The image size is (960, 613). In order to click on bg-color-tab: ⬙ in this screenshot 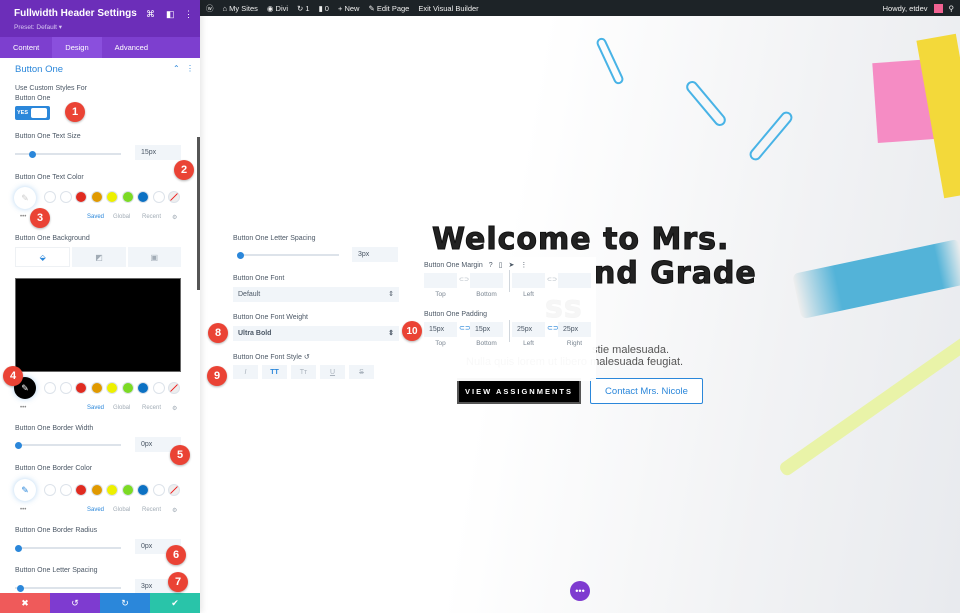, I will do `click(43, 257)`.